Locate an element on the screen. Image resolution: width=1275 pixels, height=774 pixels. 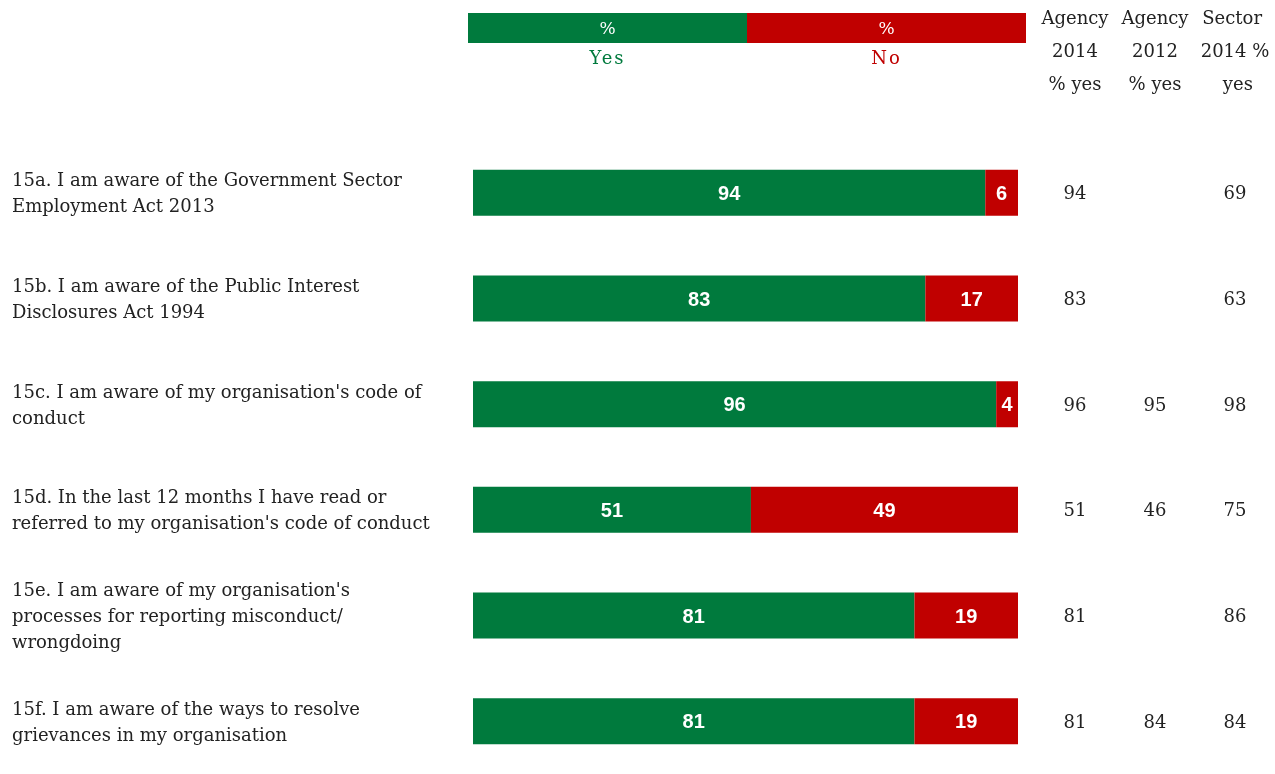
text: No is located at coordinates (886, 57).